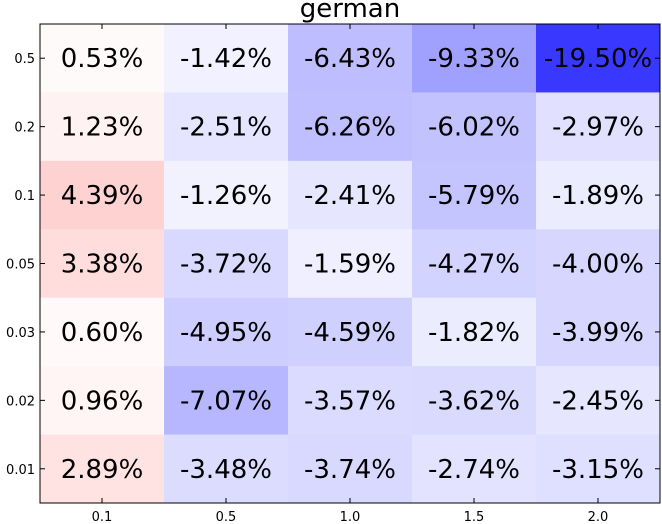 The width and height of the screenshot is (662, 524). I want to click on x-tick-label: 0.5, so click(226, 517).